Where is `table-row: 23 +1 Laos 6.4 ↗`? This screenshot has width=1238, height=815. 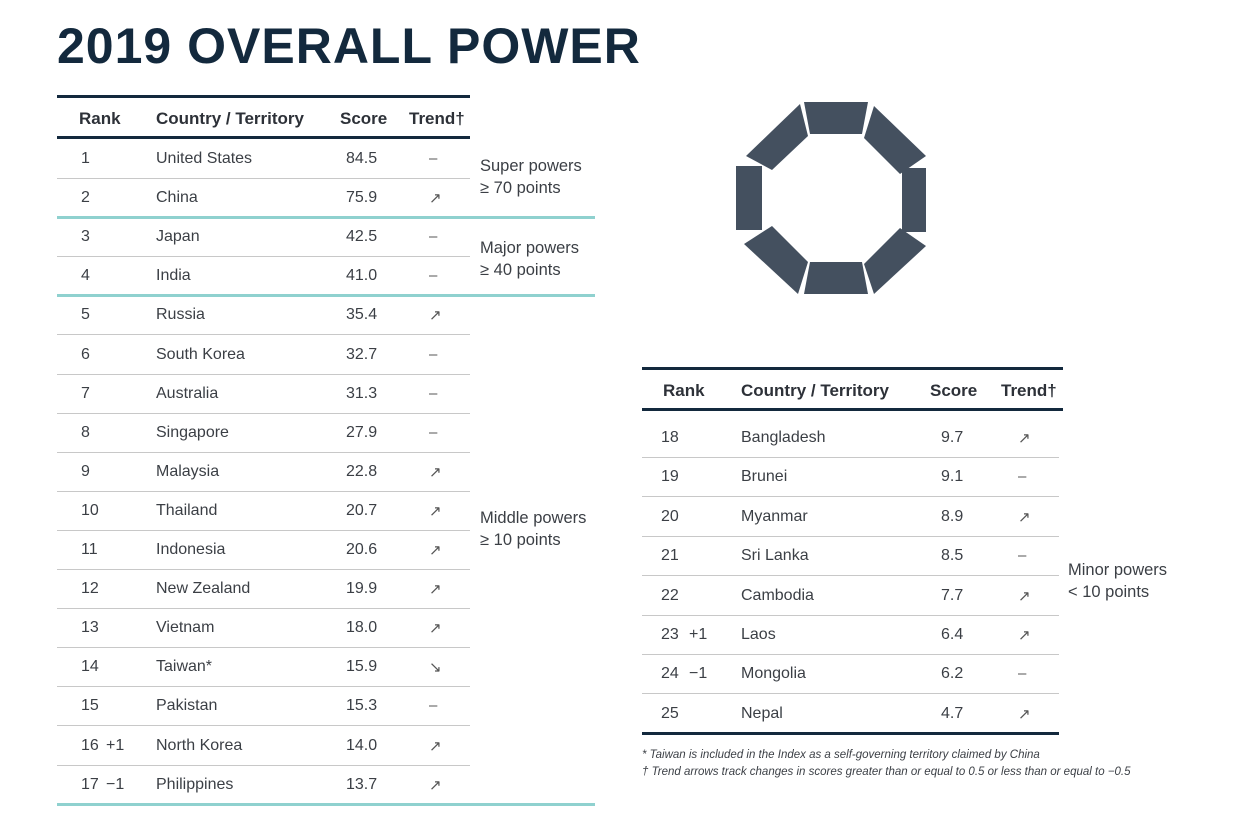
table-row: 23 +1 Laos 6.4 ↗ is located at coordinates (850, 635).